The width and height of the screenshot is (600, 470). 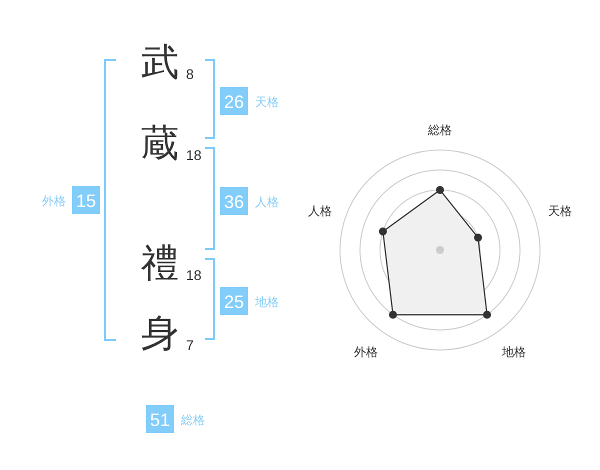 What do you see at coordinates (190, 74) in the screenshot?
I see `data-label: 8` at bounding box center [190, 74].